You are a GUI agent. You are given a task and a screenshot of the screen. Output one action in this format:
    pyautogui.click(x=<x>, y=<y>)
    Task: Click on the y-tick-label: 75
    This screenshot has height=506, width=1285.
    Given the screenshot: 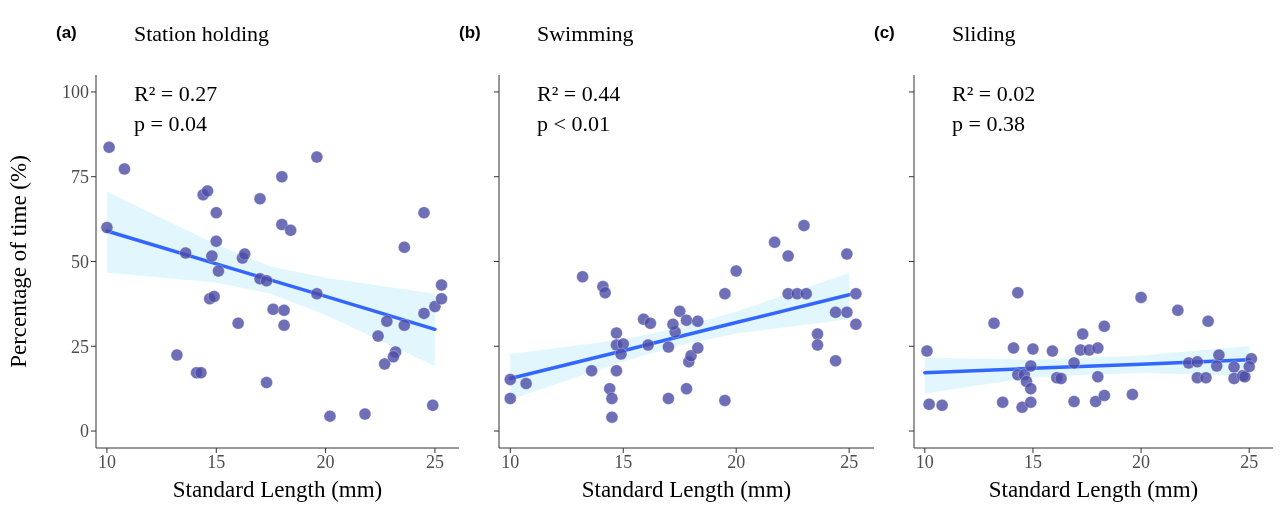 What is the action you would take?
    pyautogui.click(x=80, y=177)
    